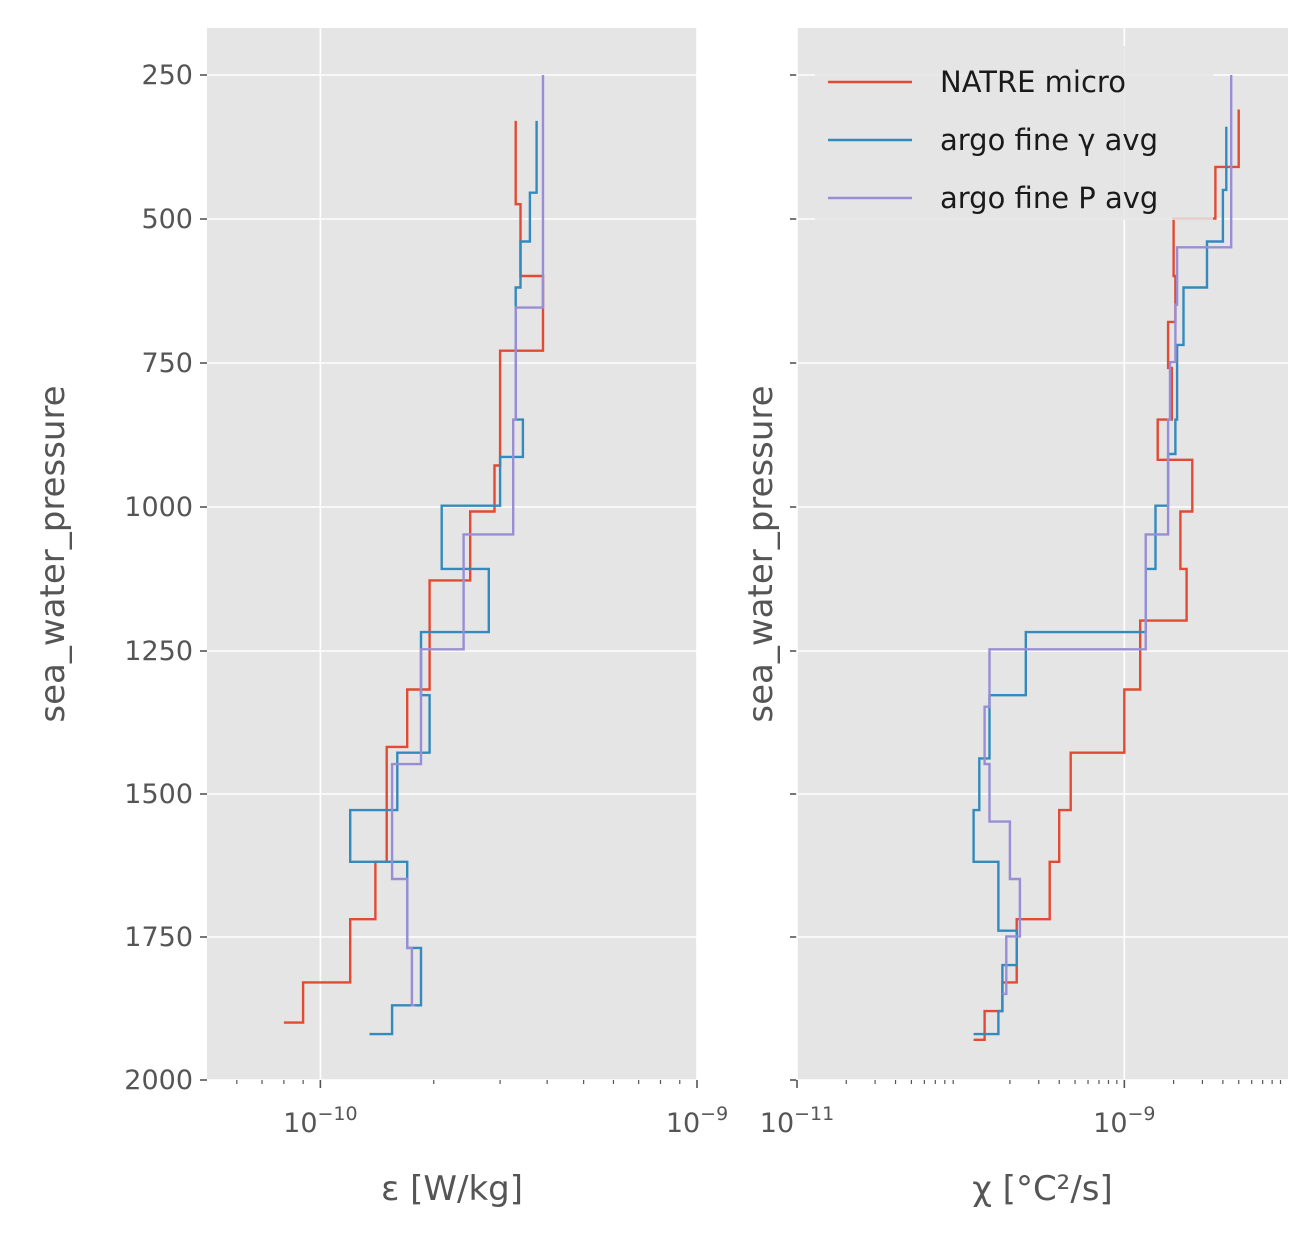  I want to click on y-tick-label: 2000, so click(158, 1080).